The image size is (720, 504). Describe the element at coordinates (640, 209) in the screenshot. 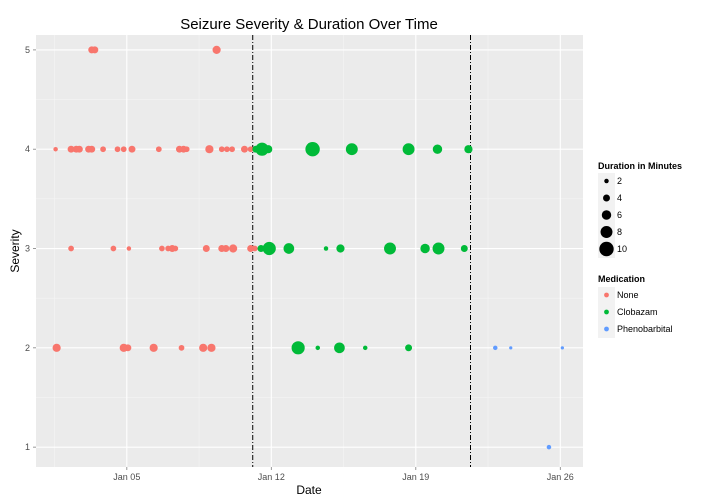

I see `size-legend: Duration in Minutes 2 4 6 8 10` at that location.